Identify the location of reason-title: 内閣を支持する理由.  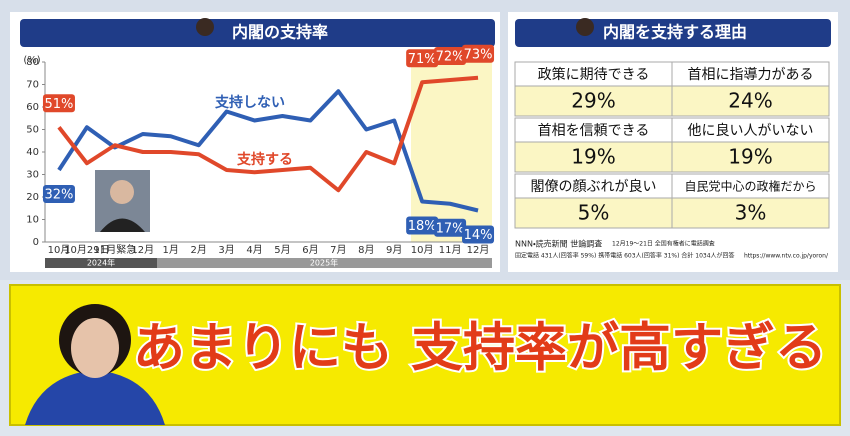
(675, 32).